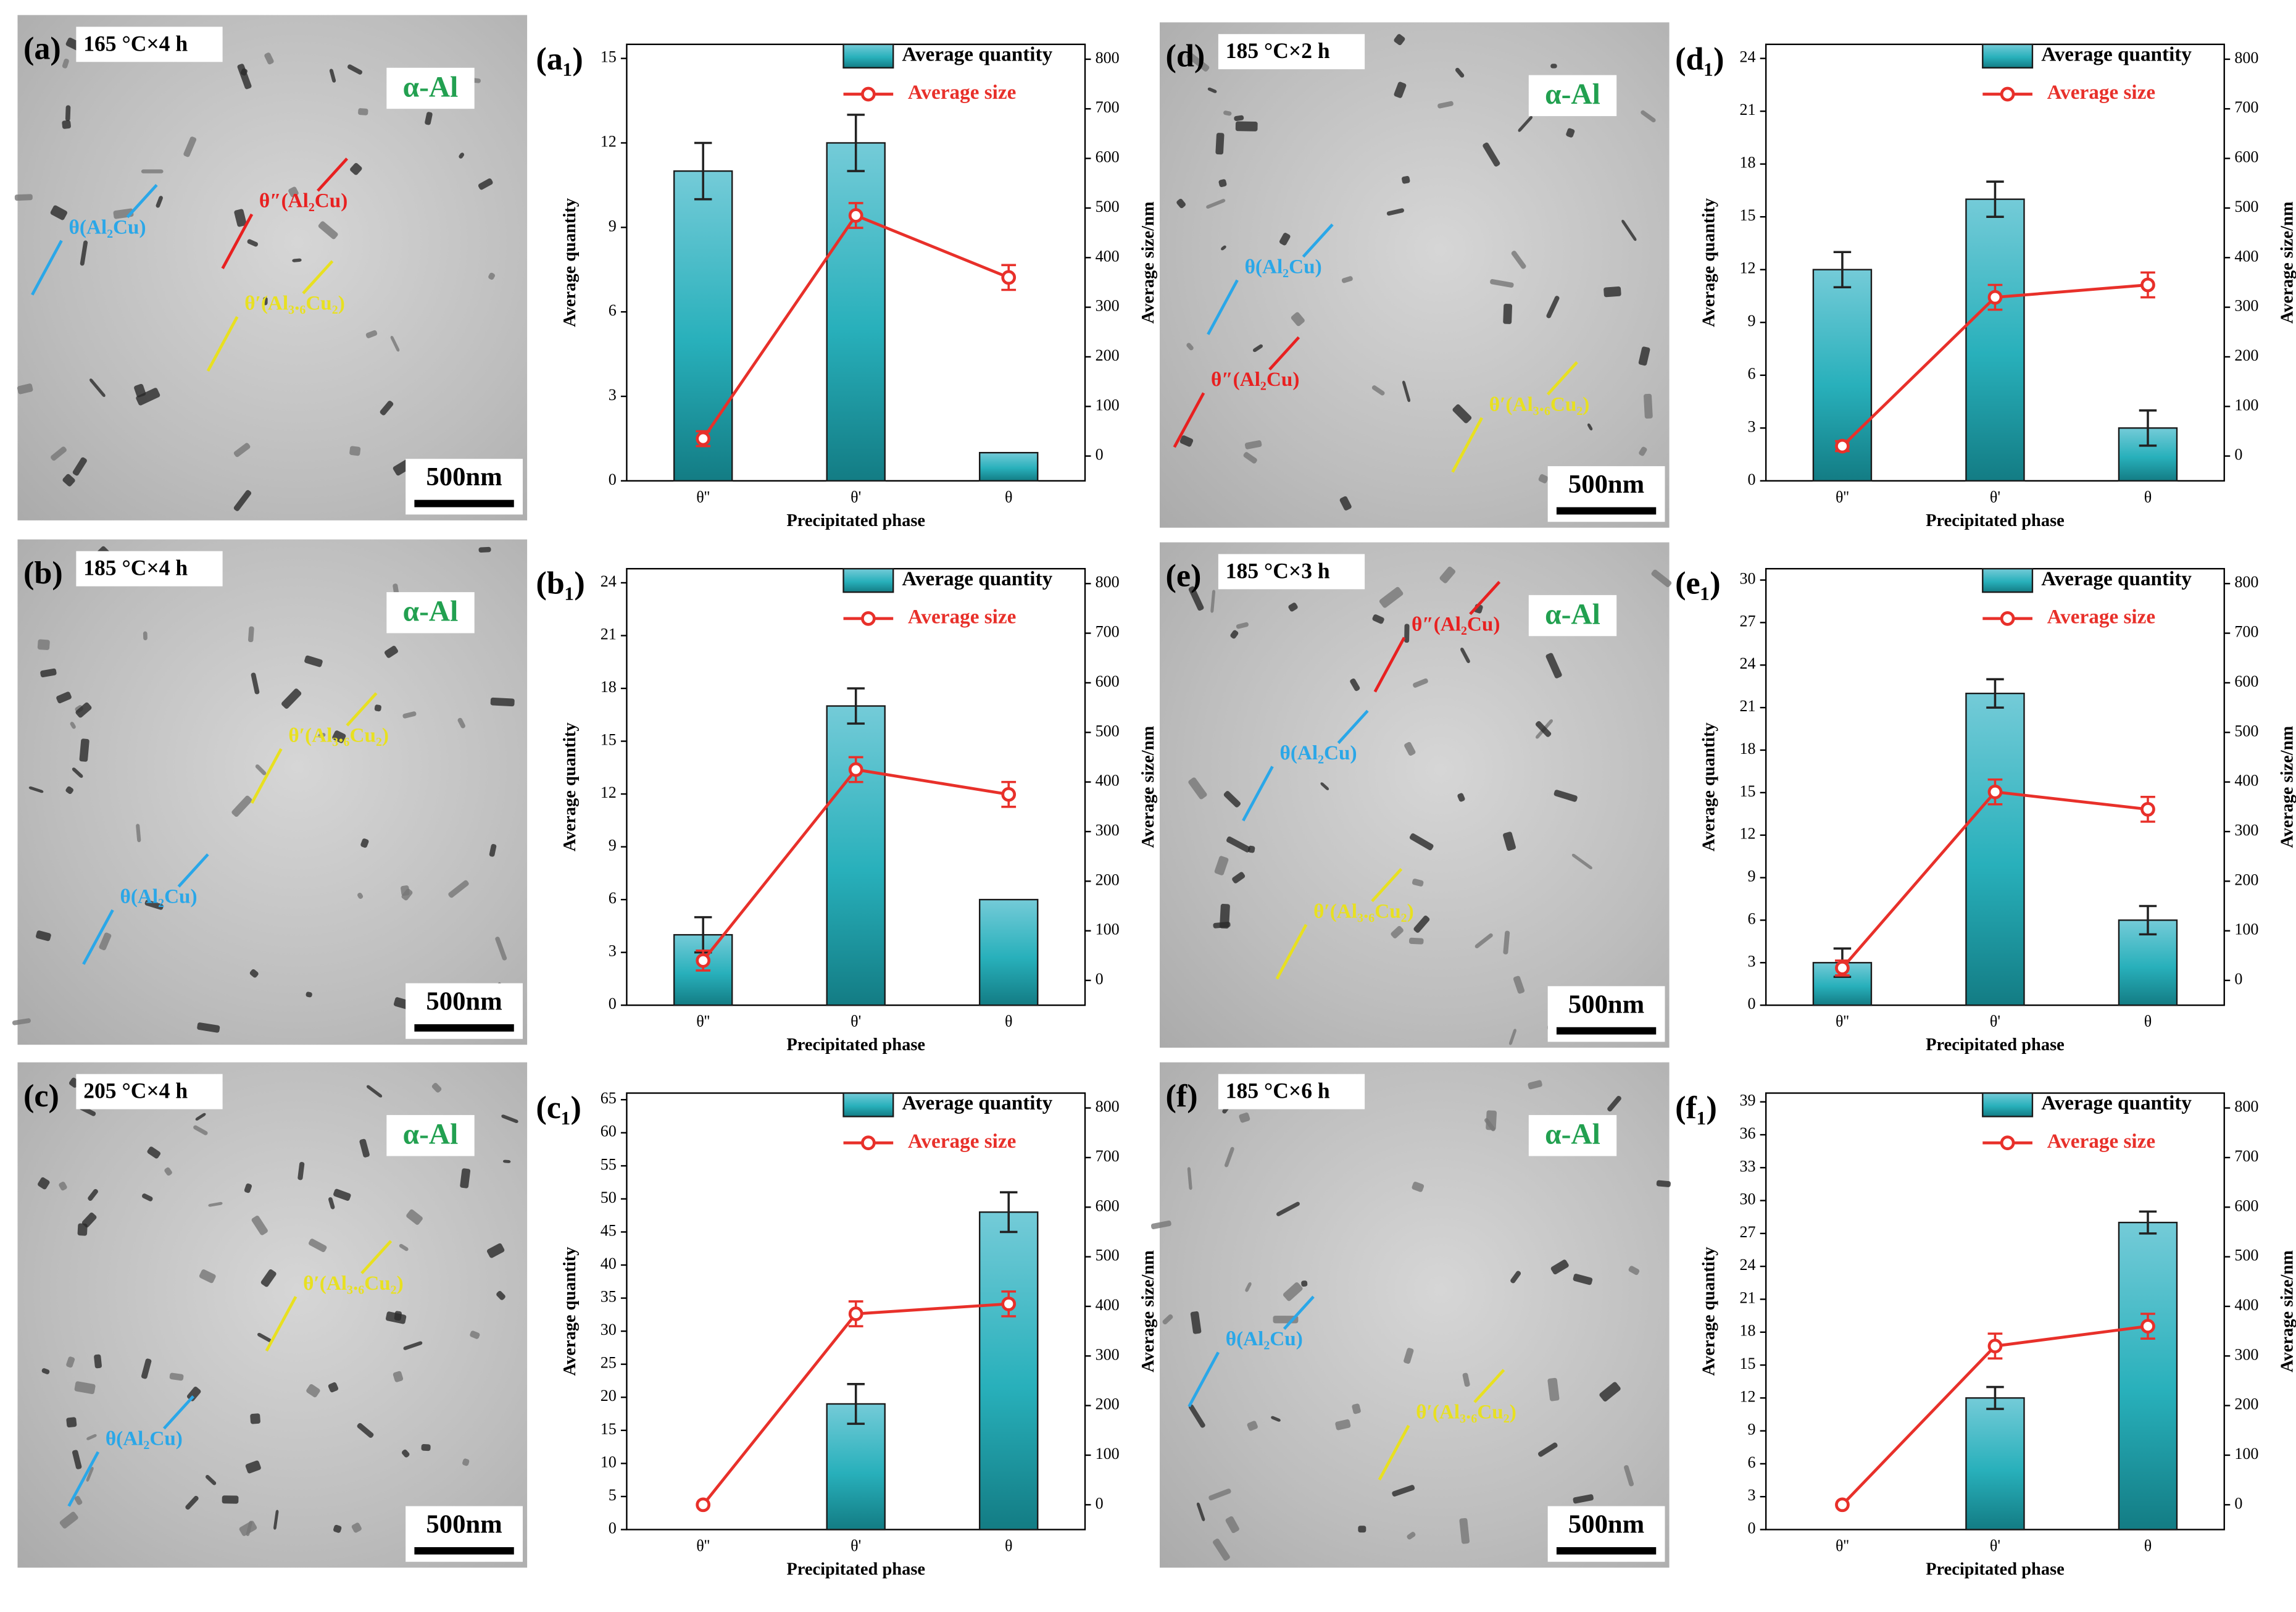  What do you see at coordinates (609, 1230) in the screenshot?
I see `y-tick-label: 45` at bounding box center [609, 1230].